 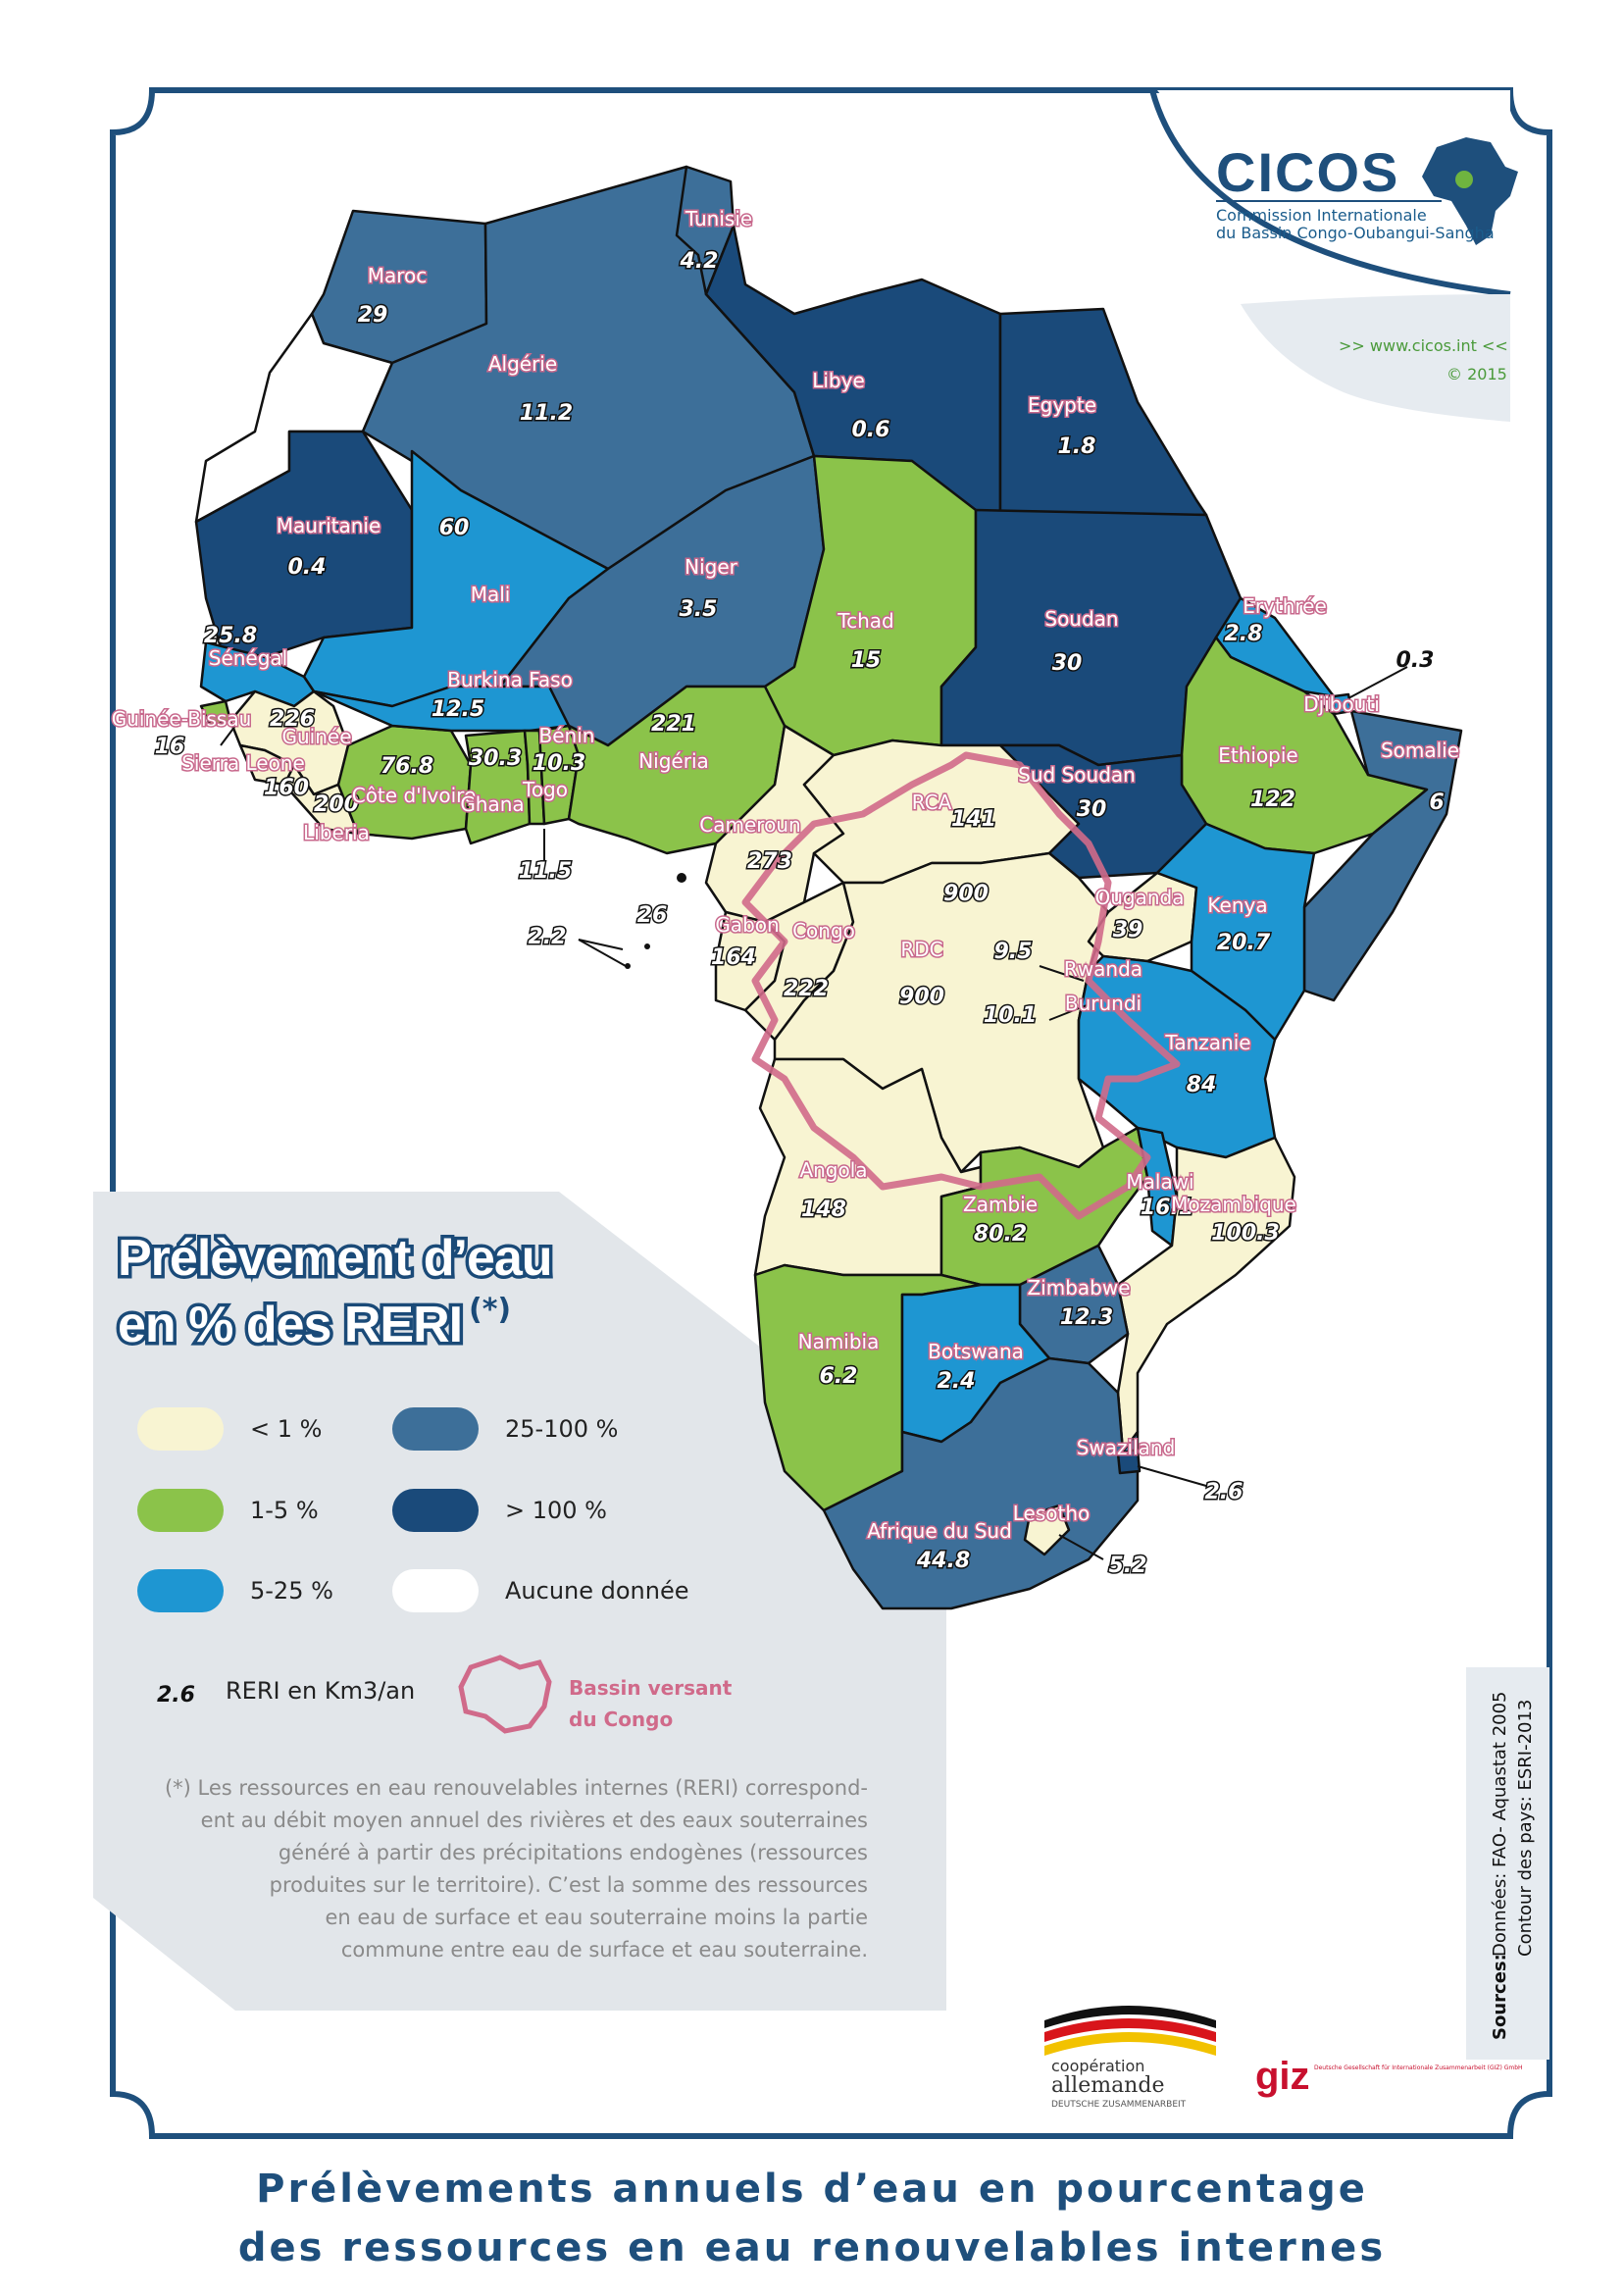 I want to click on country-name-label: Sierra Leone, so click(x=243, y=763).